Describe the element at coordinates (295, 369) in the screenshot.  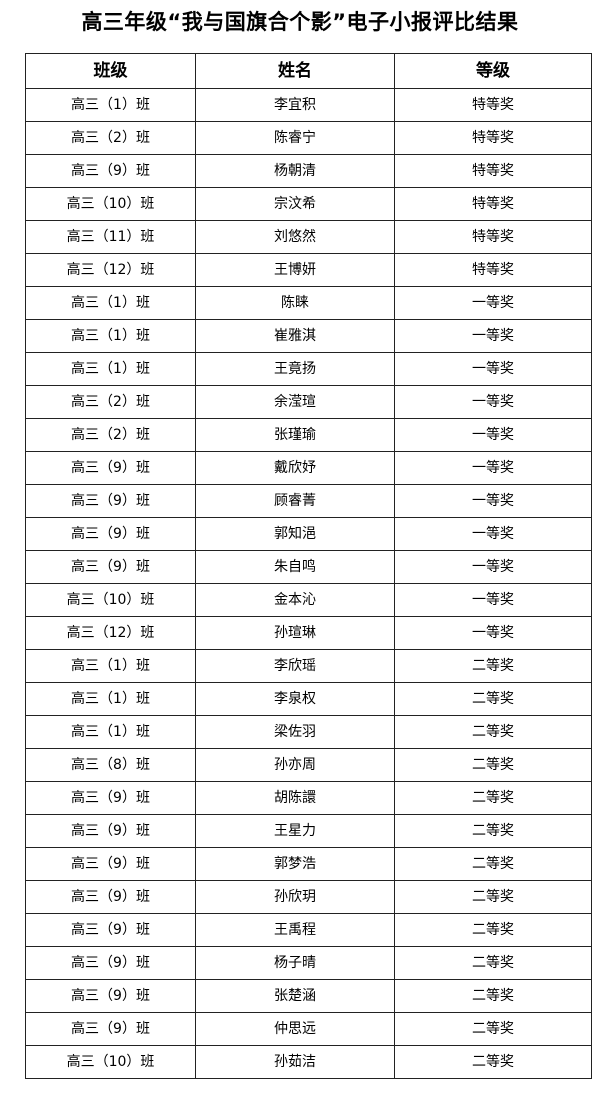
I see `cell-name: 王竟扬` at that location.